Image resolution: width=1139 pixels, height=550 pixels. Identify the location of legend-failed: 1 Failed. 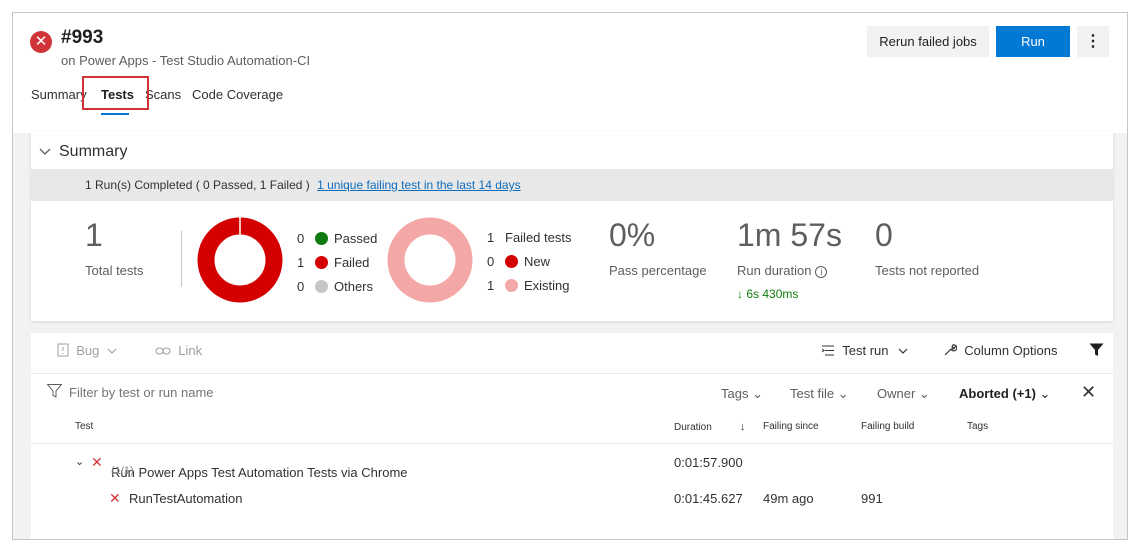
(333, 262).